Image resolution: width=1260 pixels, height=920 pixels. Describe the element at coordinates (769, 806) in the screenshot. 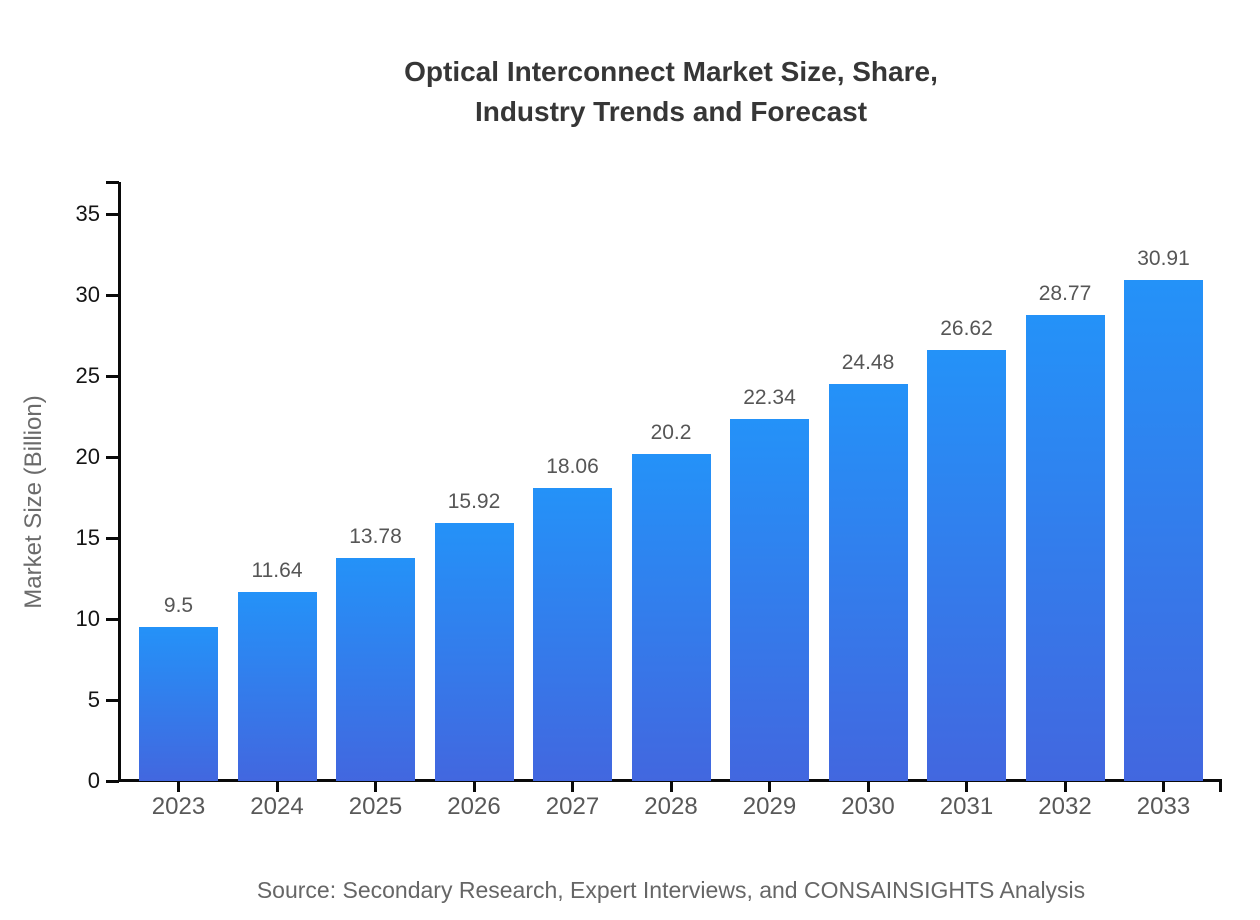

I see `x-tick-label: 2029` at that location.